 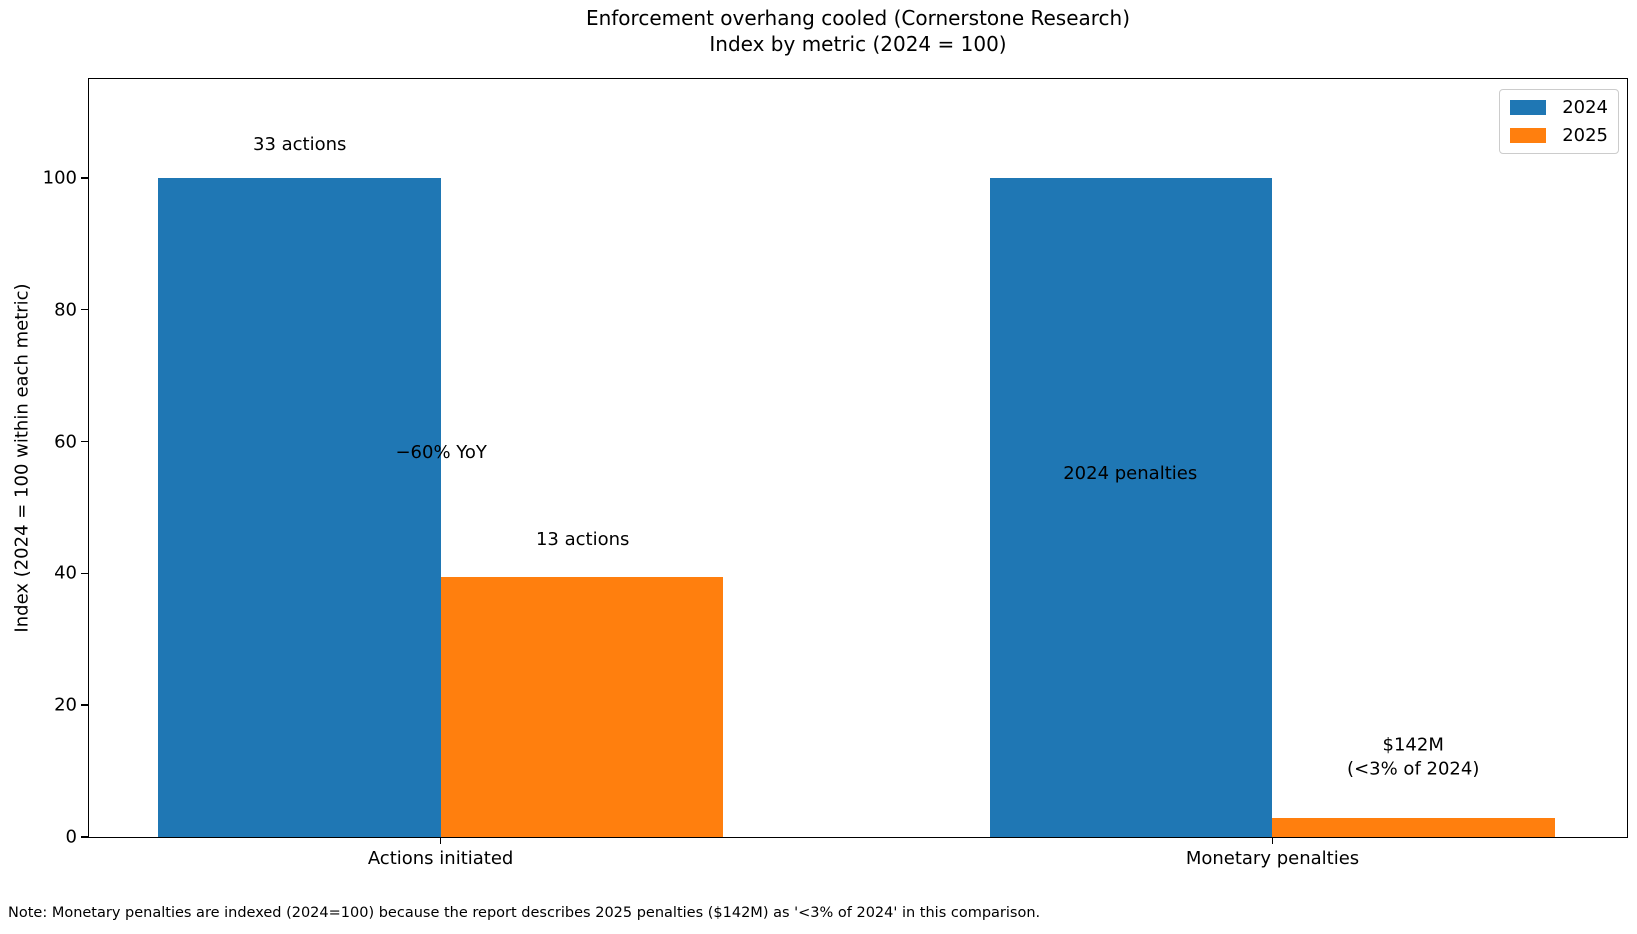 I want to click on annotation-60-yoy: −60% YoY, so click(x=441, y=452).